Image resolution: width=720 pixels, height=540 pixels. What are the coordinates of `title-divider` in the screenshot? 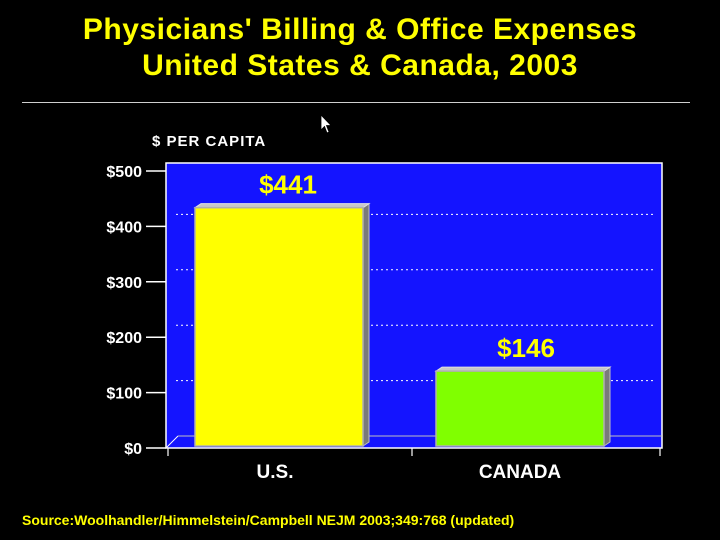 It's located at (356, 102).